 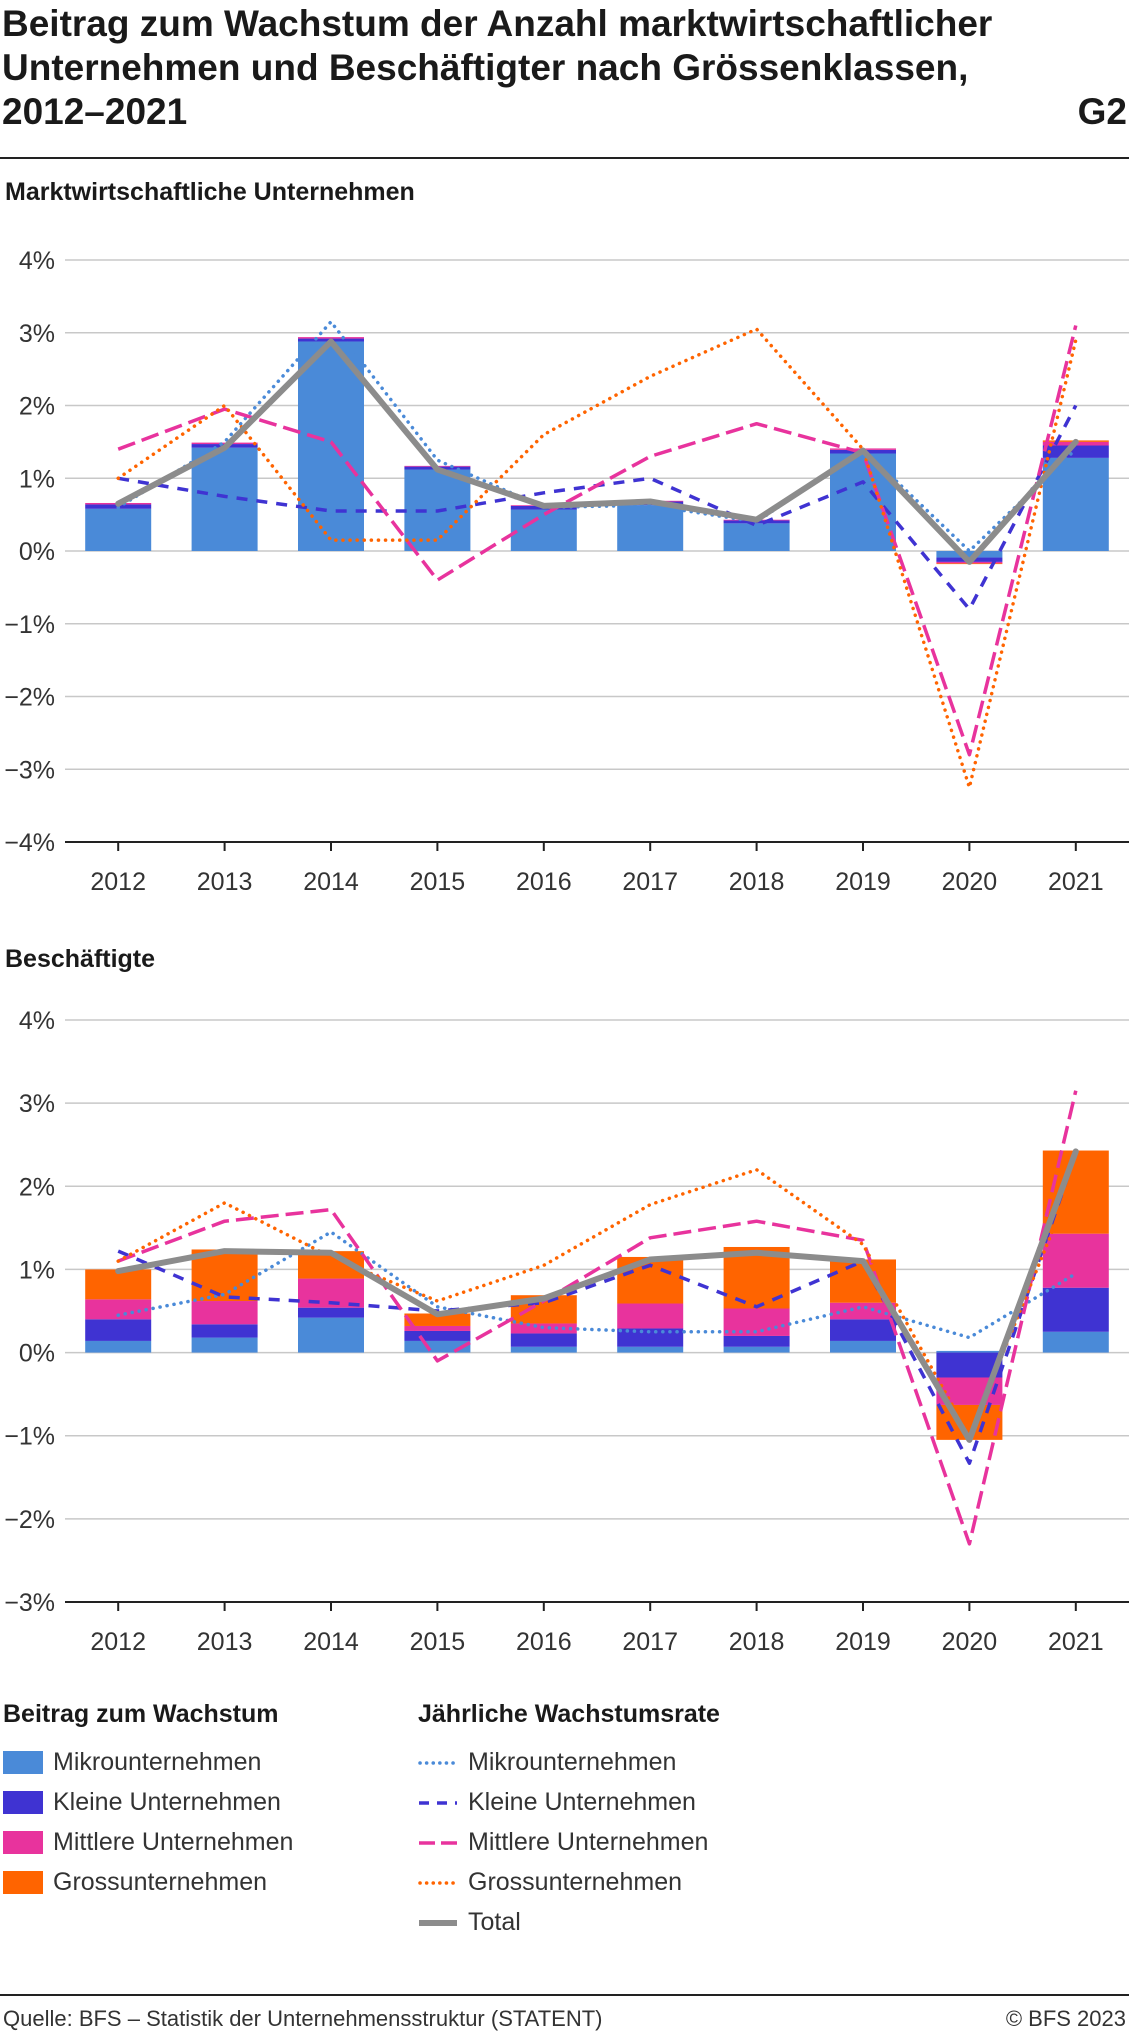 What do you see at coordinates (37, 1104) in the screenshot?
I see `y-tick-label: 3%` at bounding box center [37, 1104].